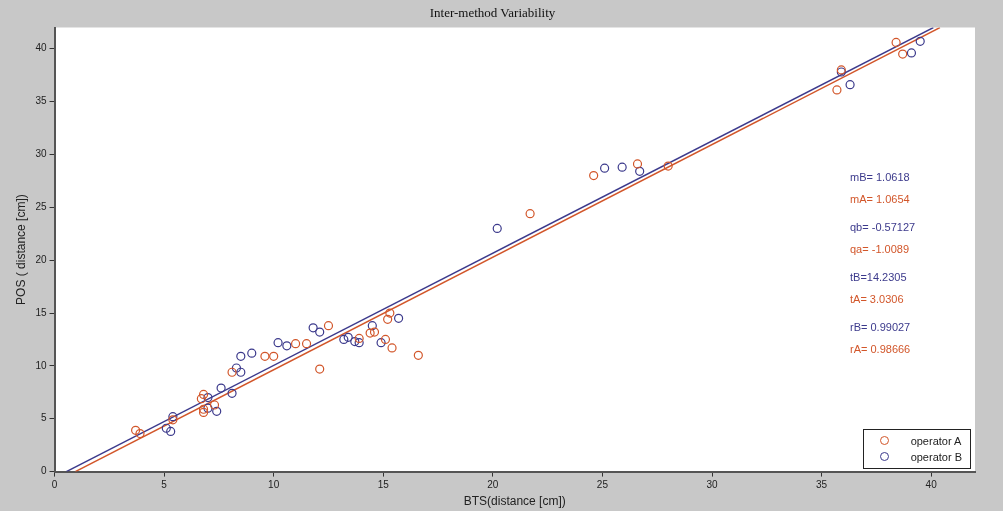 This screenshot has height=511, width=1003. I want to click on annotation: mA= 1.0654, so click(880, 199).